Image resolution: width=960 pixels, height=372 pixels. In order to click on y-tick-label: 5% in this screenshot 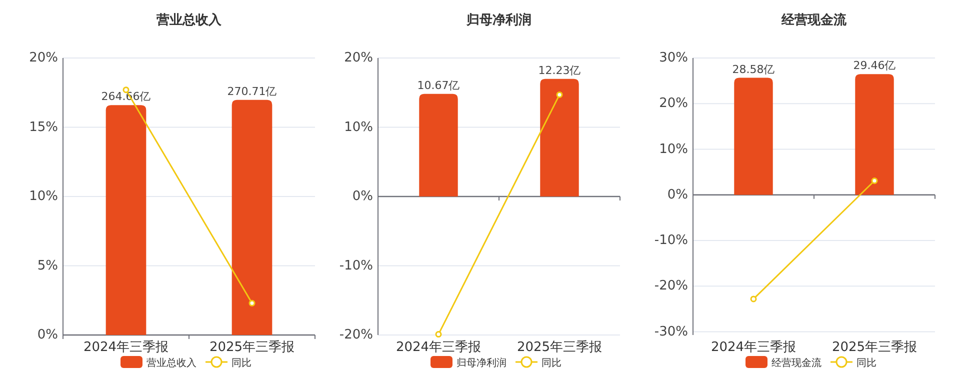, I will do `click(47, 266)`.